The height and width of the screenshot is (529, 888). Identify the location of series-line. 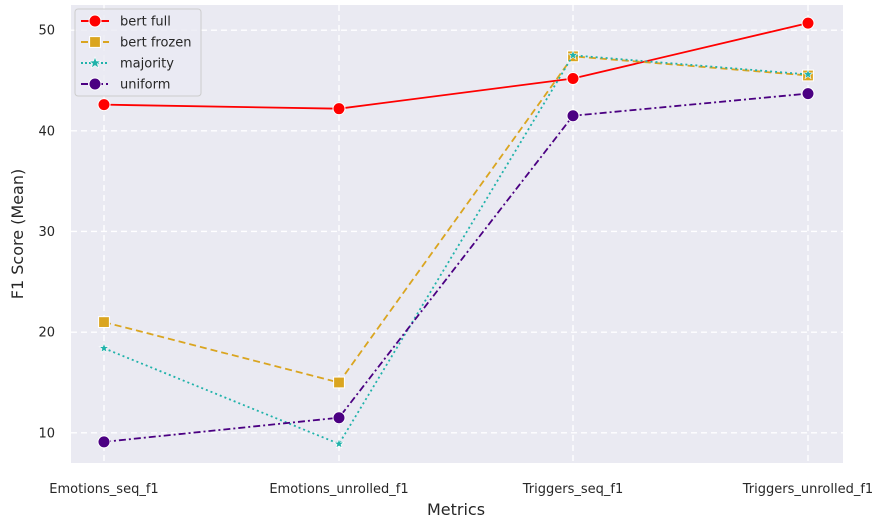
(456, 66).